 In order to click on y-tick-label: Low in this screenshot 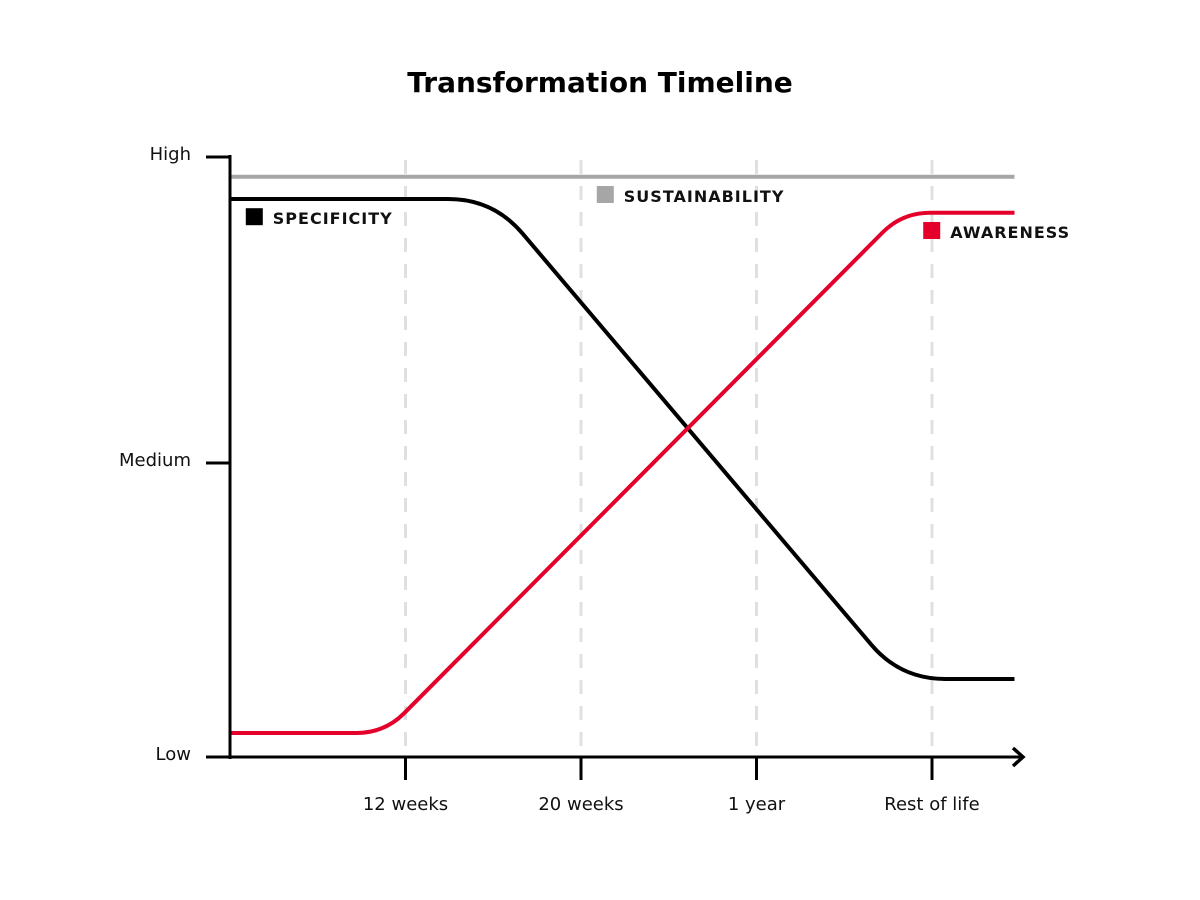, I will do `click(173, 754)`.